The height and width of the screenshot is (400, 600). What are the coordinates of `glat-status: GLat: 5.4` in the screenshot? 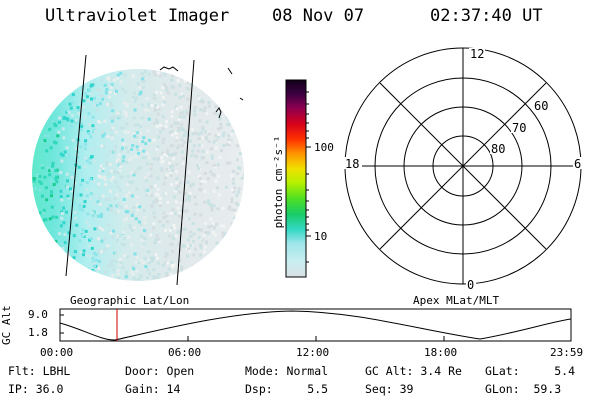 It's located at (530, 371).